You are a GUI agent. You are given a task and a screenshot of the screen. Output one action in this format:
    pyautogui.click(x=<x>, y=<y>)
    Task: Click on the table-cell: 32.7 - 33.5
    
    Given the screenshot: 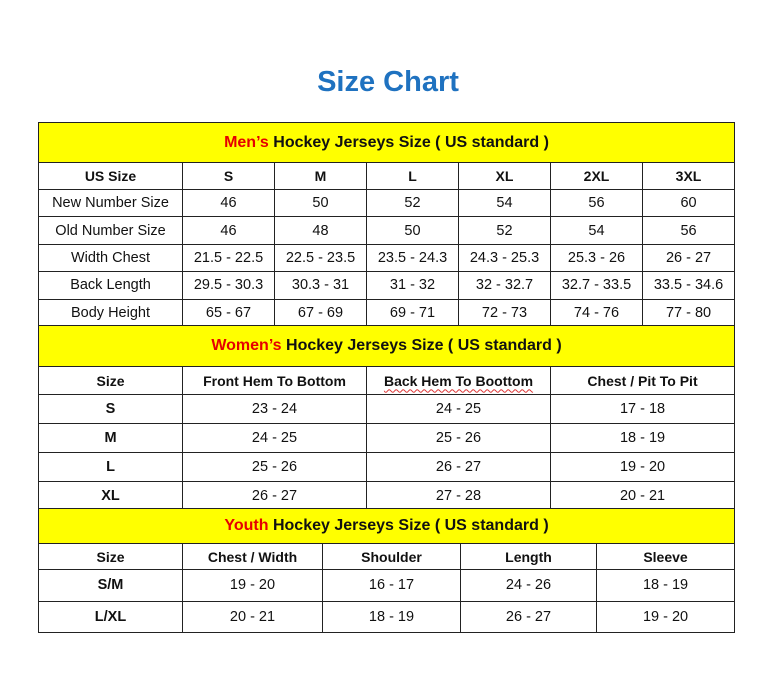 What is the action you would take?
    pyautogui.click(x=596, y=285)
    